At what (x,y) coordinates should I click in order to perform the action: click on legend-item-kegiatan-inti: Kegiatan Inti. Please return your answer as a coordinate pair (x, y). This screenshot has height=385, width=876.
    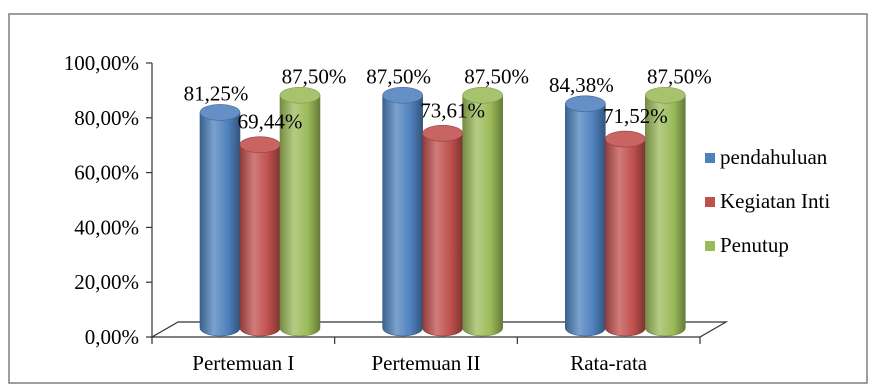
    Looking at the image, I should click on (767, 201).